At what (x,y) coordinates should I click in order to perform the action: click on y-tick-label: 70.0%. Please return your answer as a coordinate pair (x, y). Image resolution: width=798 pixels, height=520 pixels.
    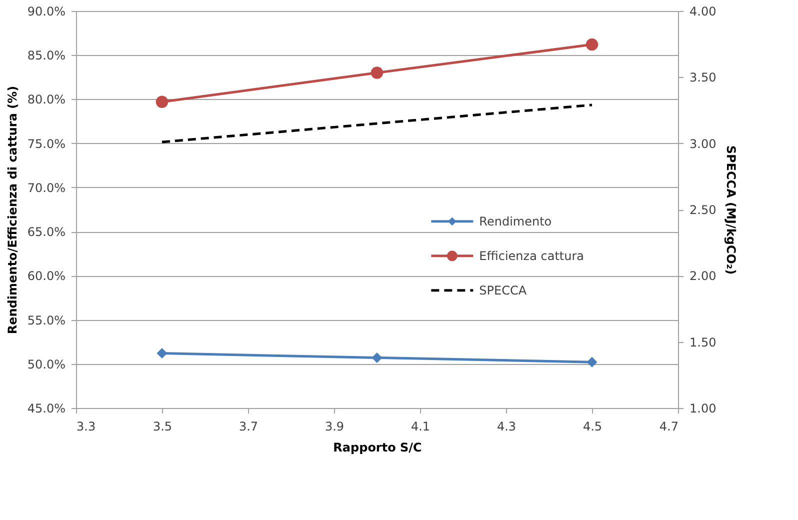
    Looking at the image, I should click on (46, 187).